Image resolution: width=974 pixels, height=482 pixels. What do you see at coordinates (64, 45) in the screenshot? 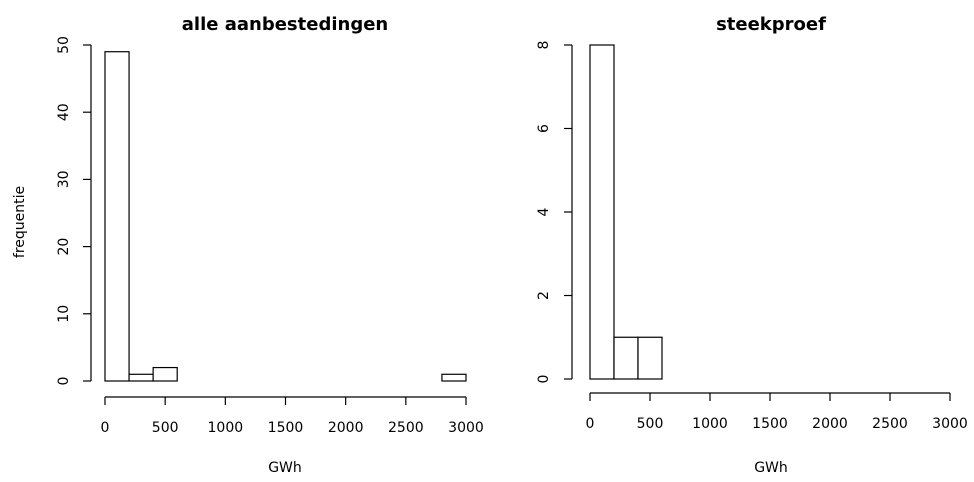
I see `y-tick-label-left: 50` at bounding box center [64, 45].